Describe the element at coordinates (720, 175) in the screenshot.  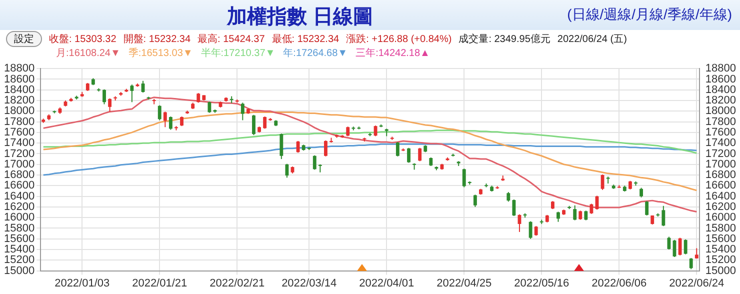
I see `y2-tick-label: 16800` at that location.